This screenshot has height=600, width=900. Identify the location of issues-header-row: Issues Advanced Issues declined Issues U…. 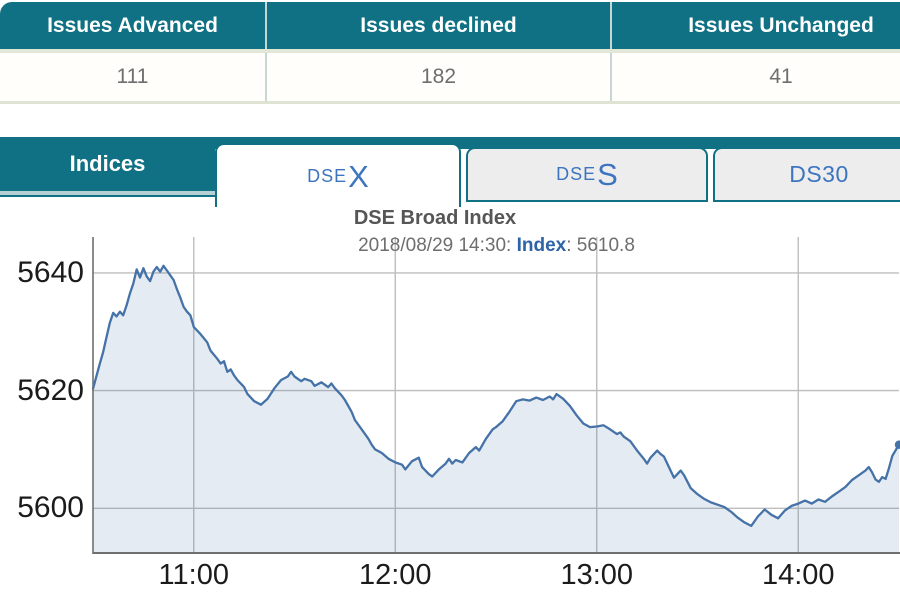
(450, 27).